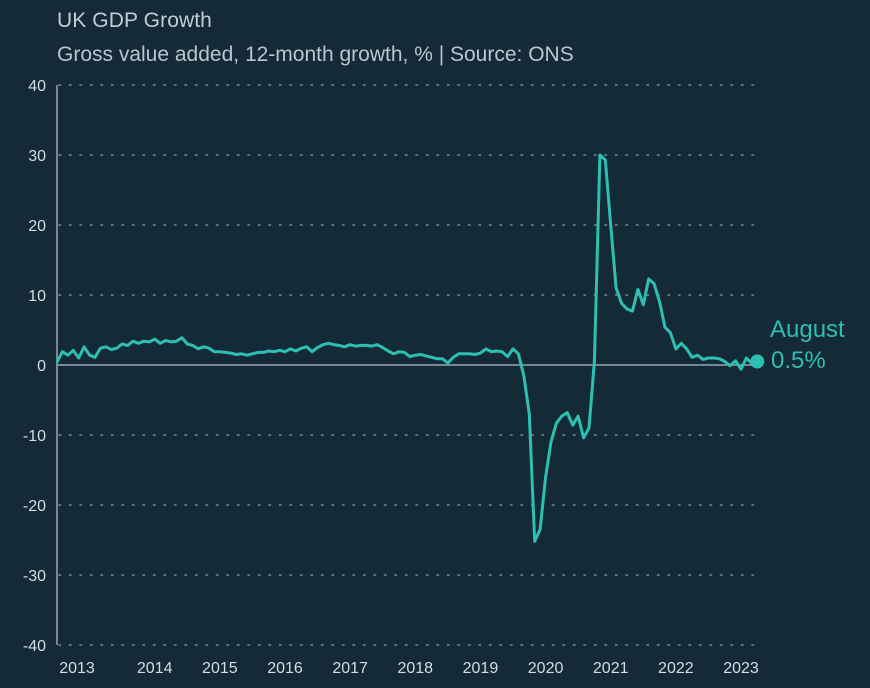 This screenshot has height=688, width=870. Describe the element at coordinates (481, 668) in the screenshot. I see `x-tick-label: 2019` at that location.